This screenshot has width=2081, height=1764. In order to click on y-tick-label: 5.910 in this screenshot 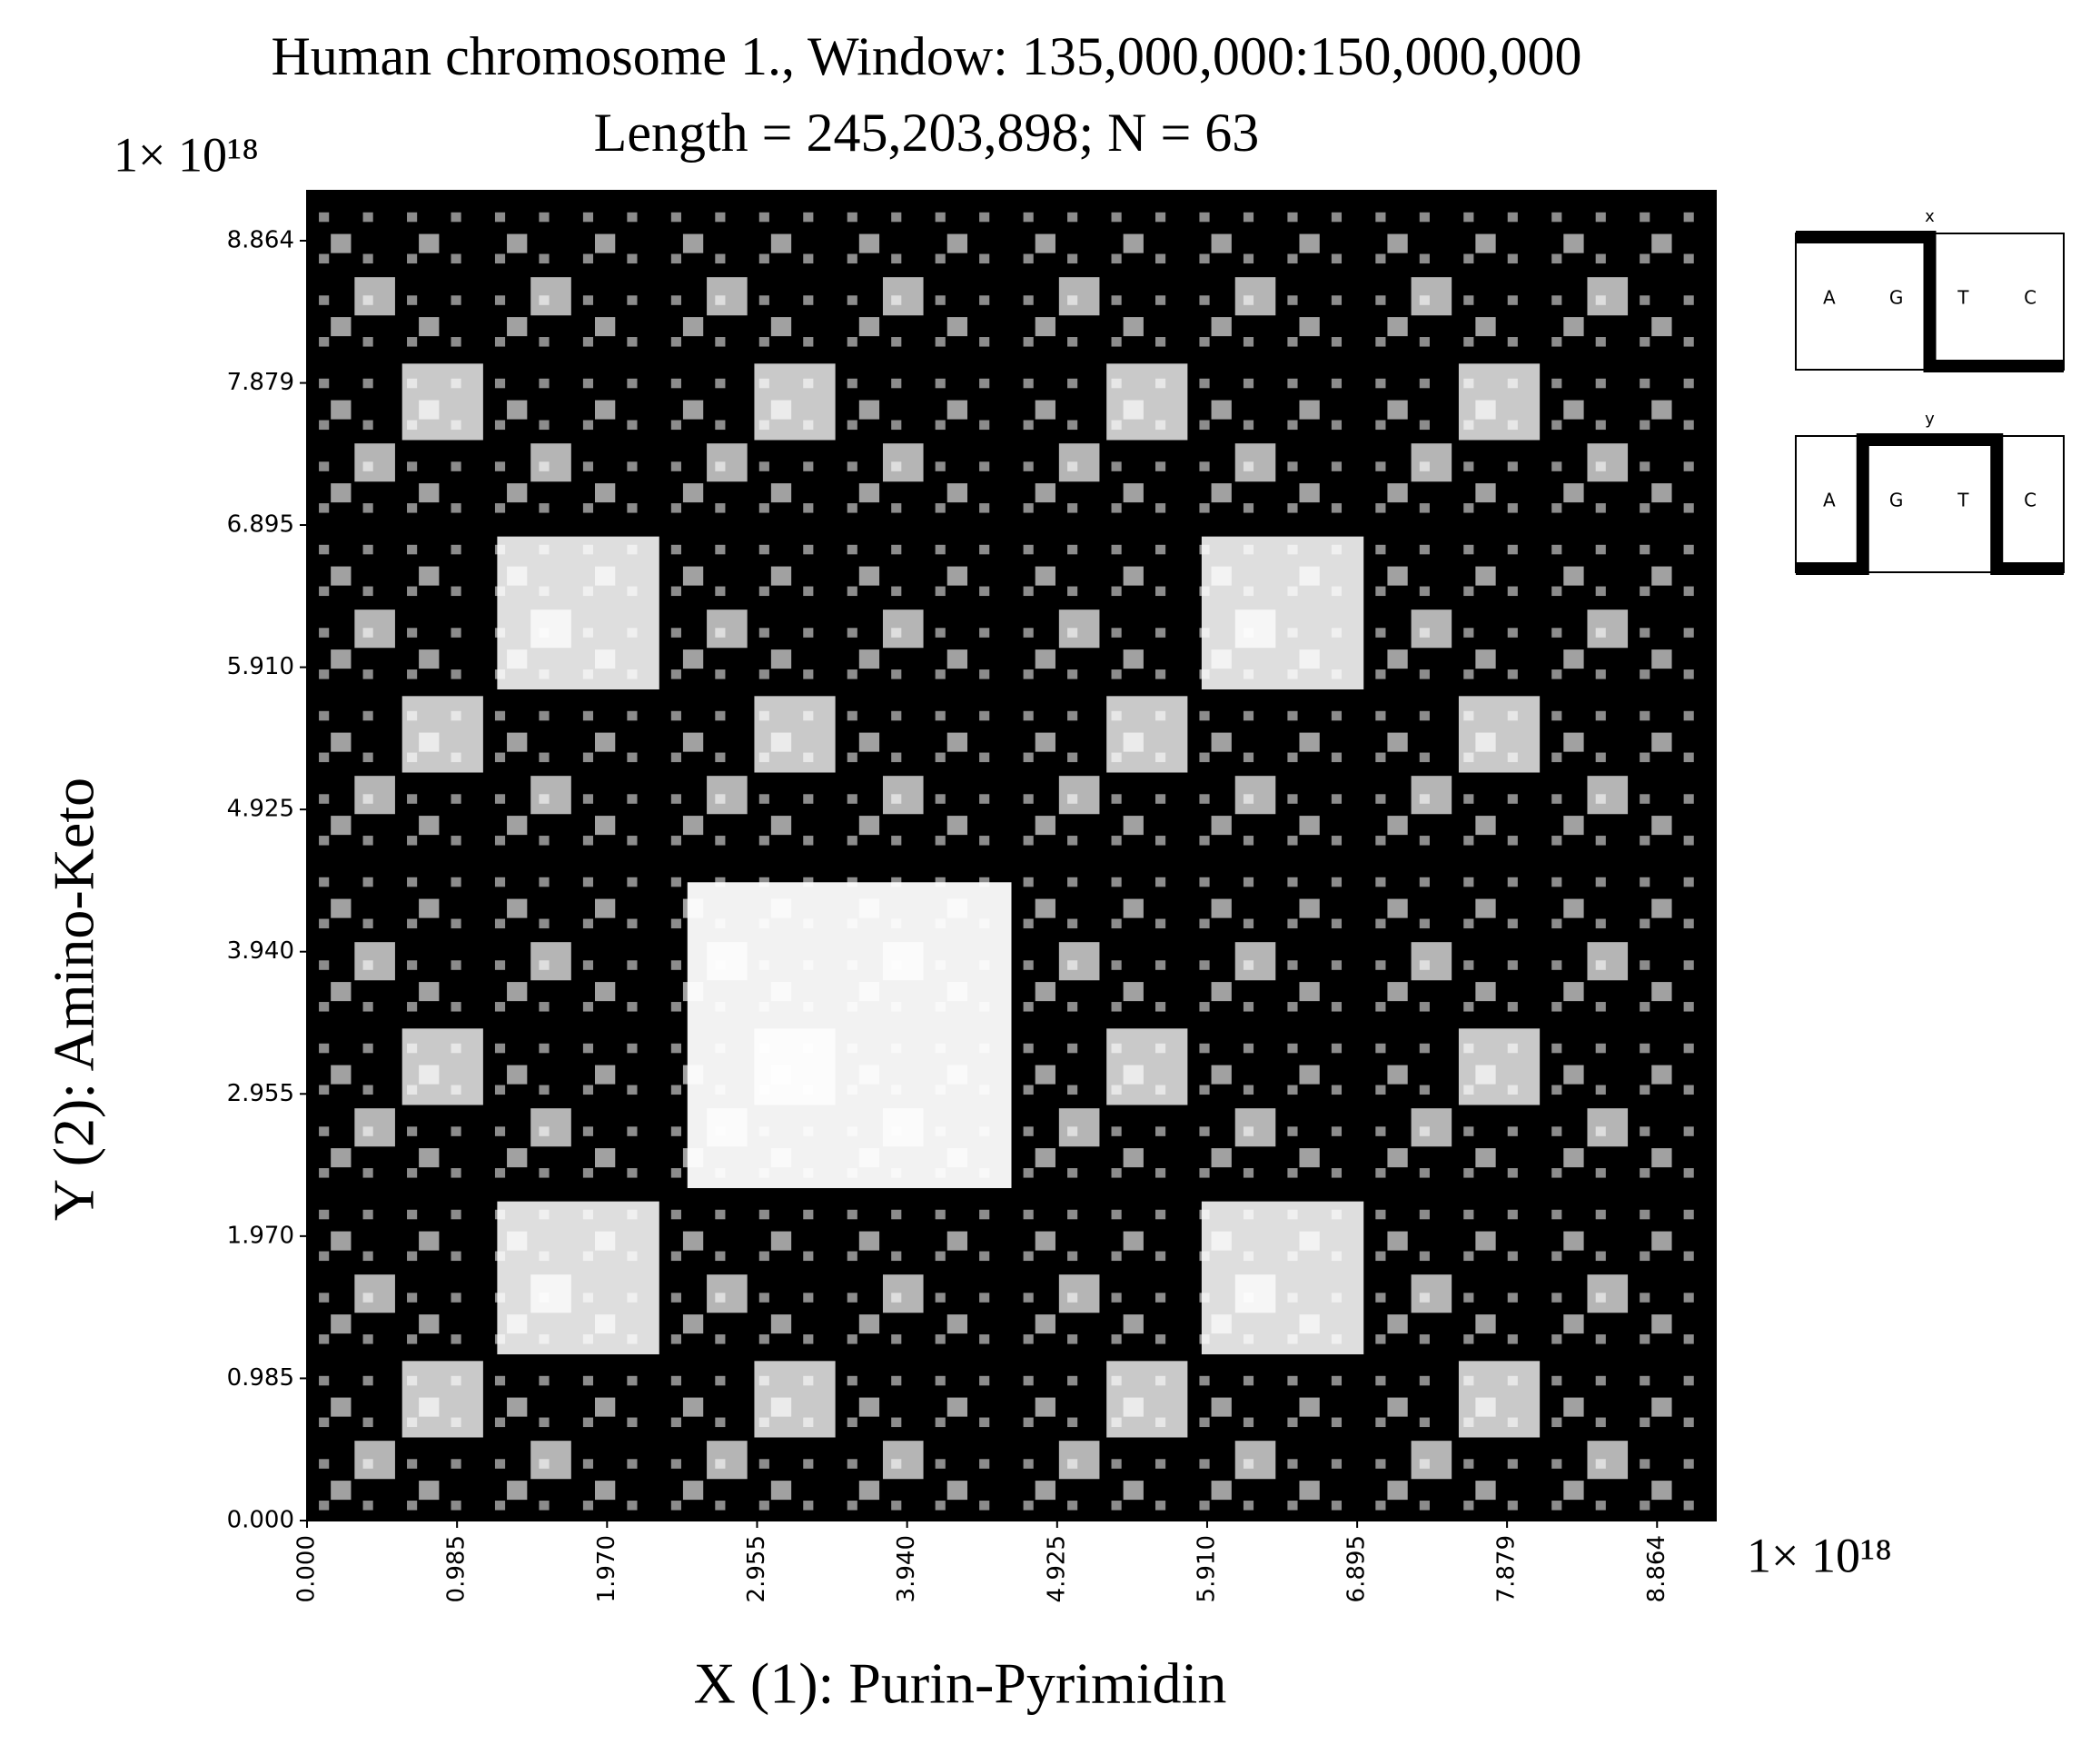, I will do `click(260, 666)`.